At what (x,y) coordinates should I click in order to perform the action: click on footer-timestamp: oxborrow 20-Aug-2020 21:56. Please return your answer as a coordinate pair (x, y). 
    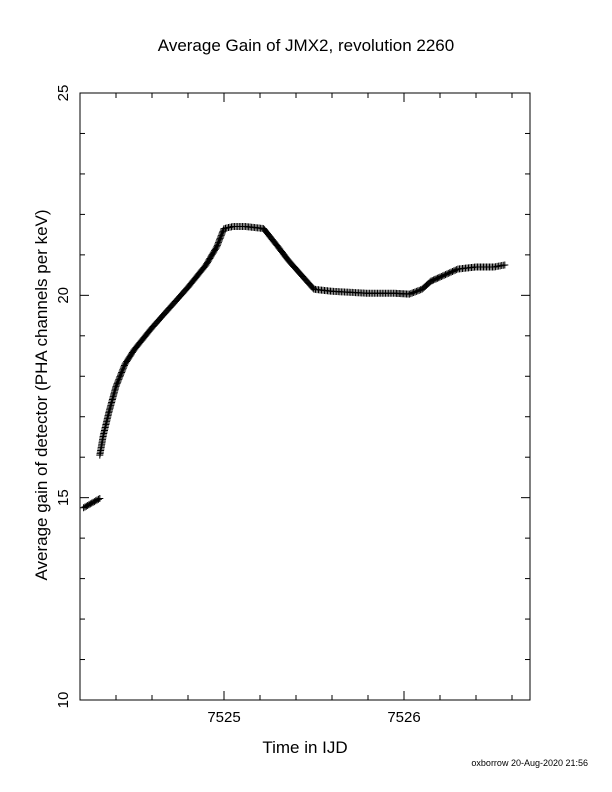
    Looking at the image, I should click on (529, 763).